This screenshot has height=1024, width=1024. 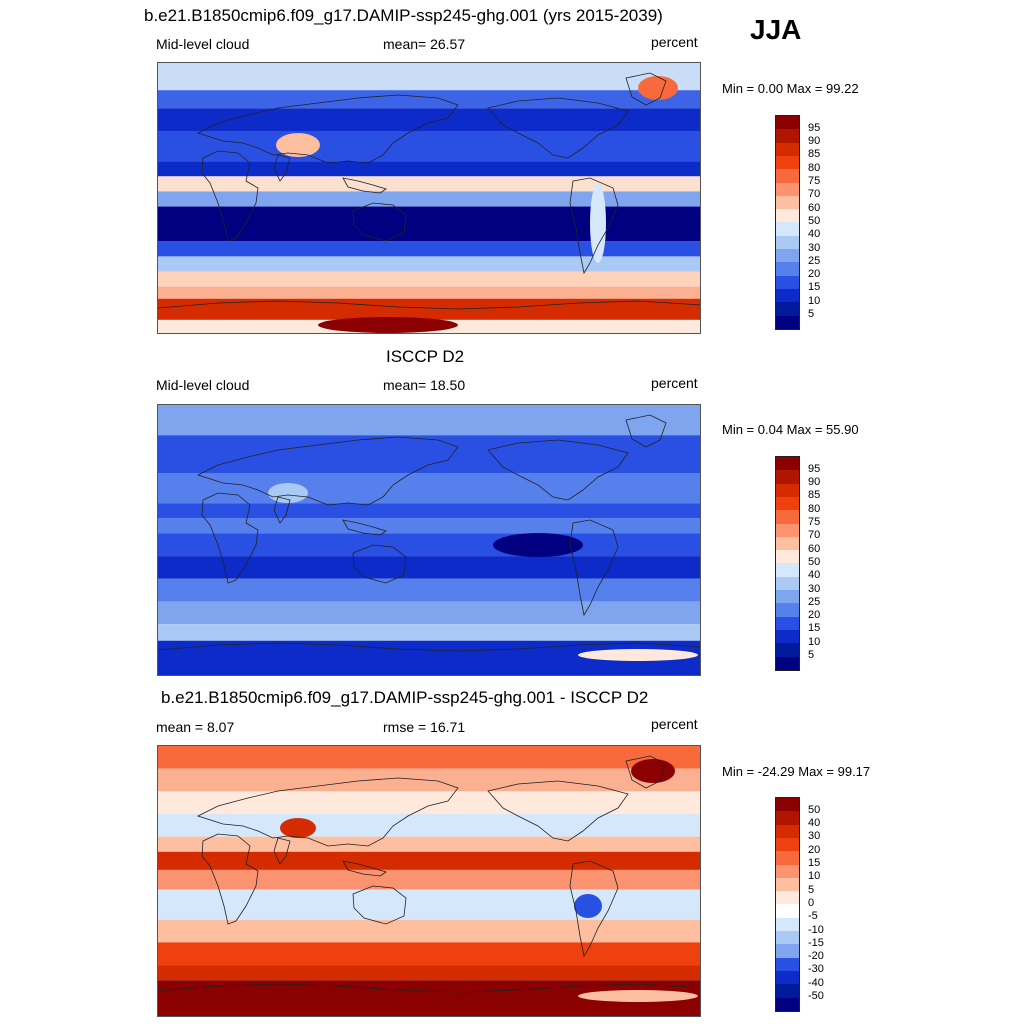 What do you see at coordinates (203, 385) in the screenshot?
I see `panel-2-variable-label: Mid-level cloud` at bounding box center [203, 385].